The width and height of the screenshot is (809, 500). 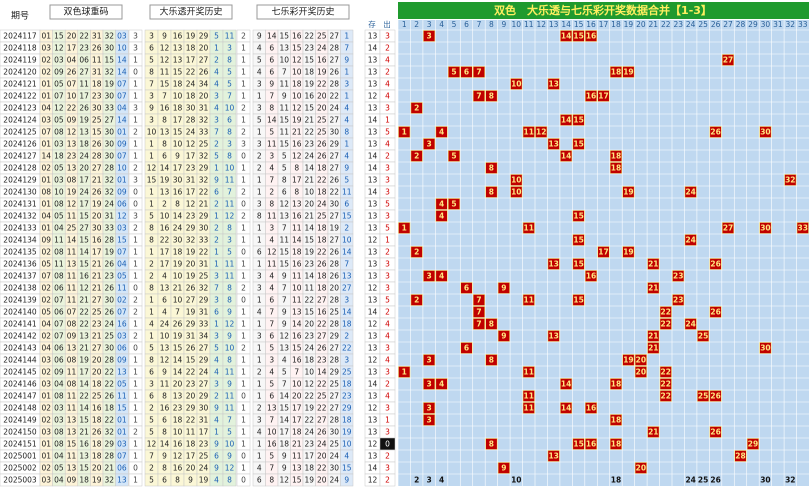 What do you see at coordinates (178, 420) in the screenshot?
I see `dlt-number: 18` at bounding box center [178, 420].